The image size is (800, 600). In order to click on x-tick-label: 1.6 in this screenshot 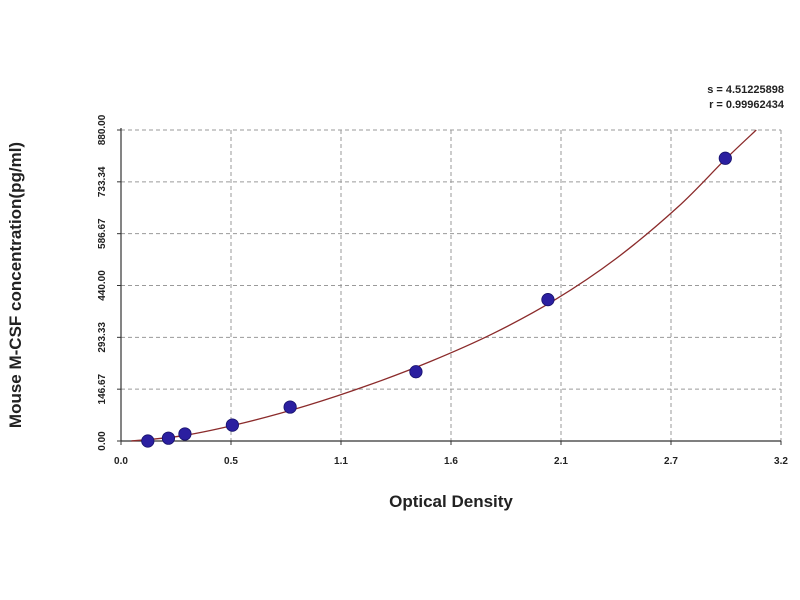, I will do `click(451, 461)`.